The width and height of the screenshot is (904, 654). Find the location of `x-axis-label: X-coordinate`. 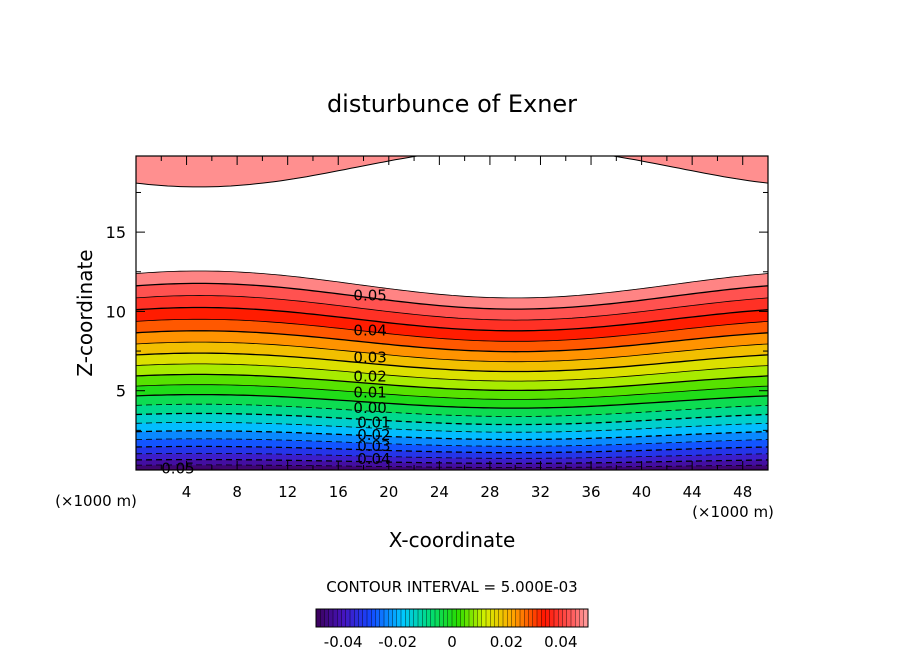

x-axis-label: X-coordinate is located at coordinates (452, 540).